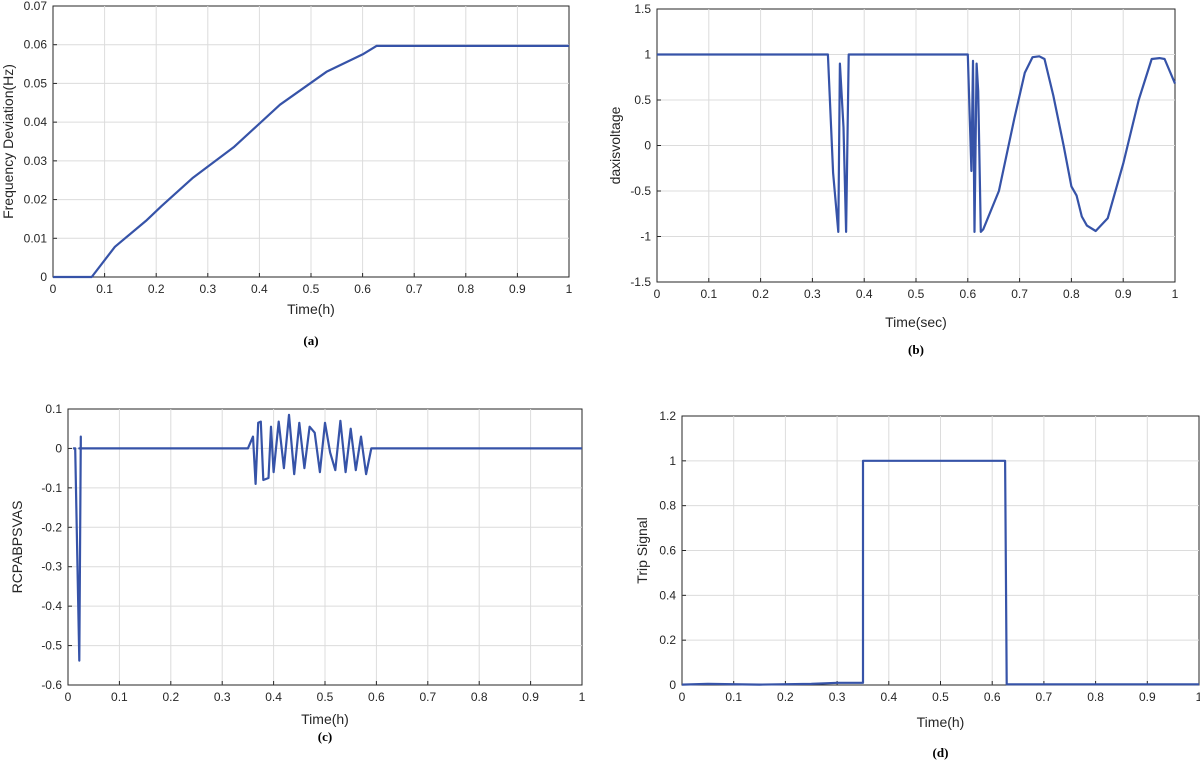 This screenshot has width=1200, height=767. What do you see at coordinates (51, 606) in the screenshot?
I see `y-tick-label: -0.4` at bounding box center [51, 606].